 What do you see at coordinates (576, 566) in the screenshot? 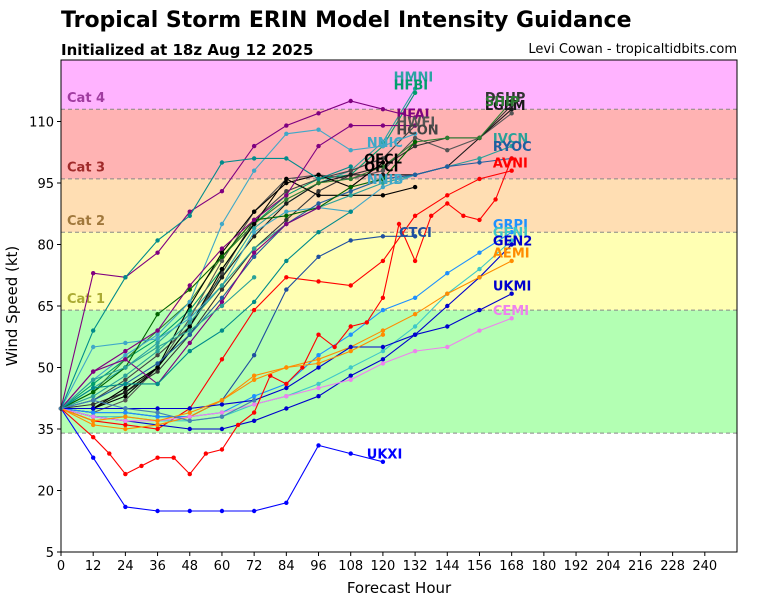
I see `x-tick-label: 192` at bounding box center [576, 566].